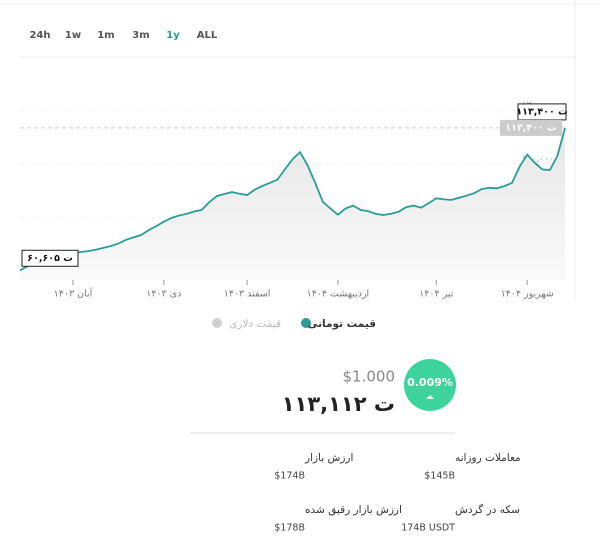 The image size is (600, 549). I want to click on x-tick-label: شهریور ۱۴۰۴, so click(527, 294).